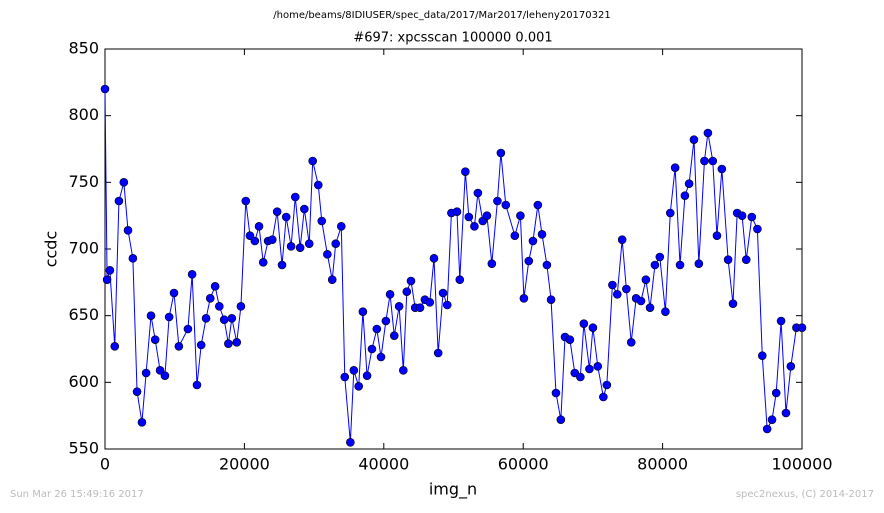 This screenshot has height=513, width=884. What do you see at coordinates (244, 464) in the screenshot?
I see `x-tick-label: 20000` at bounding box center [244, 464].